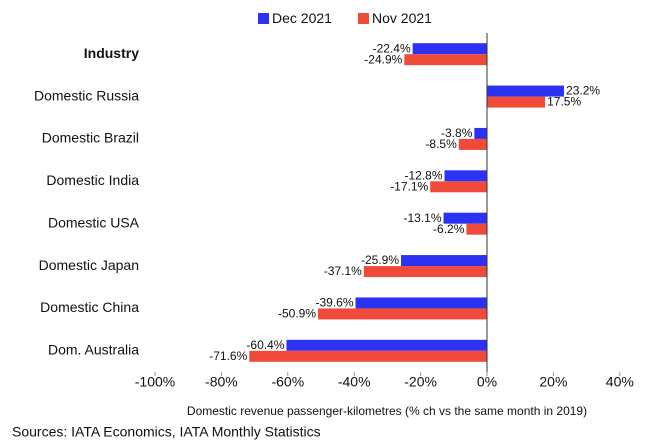 The image size is (648, 443). What do you see at coordinates (92, 180) in the screenshot?
I see `y-tick-label: Domestic India` at bounding box center [92, 180].